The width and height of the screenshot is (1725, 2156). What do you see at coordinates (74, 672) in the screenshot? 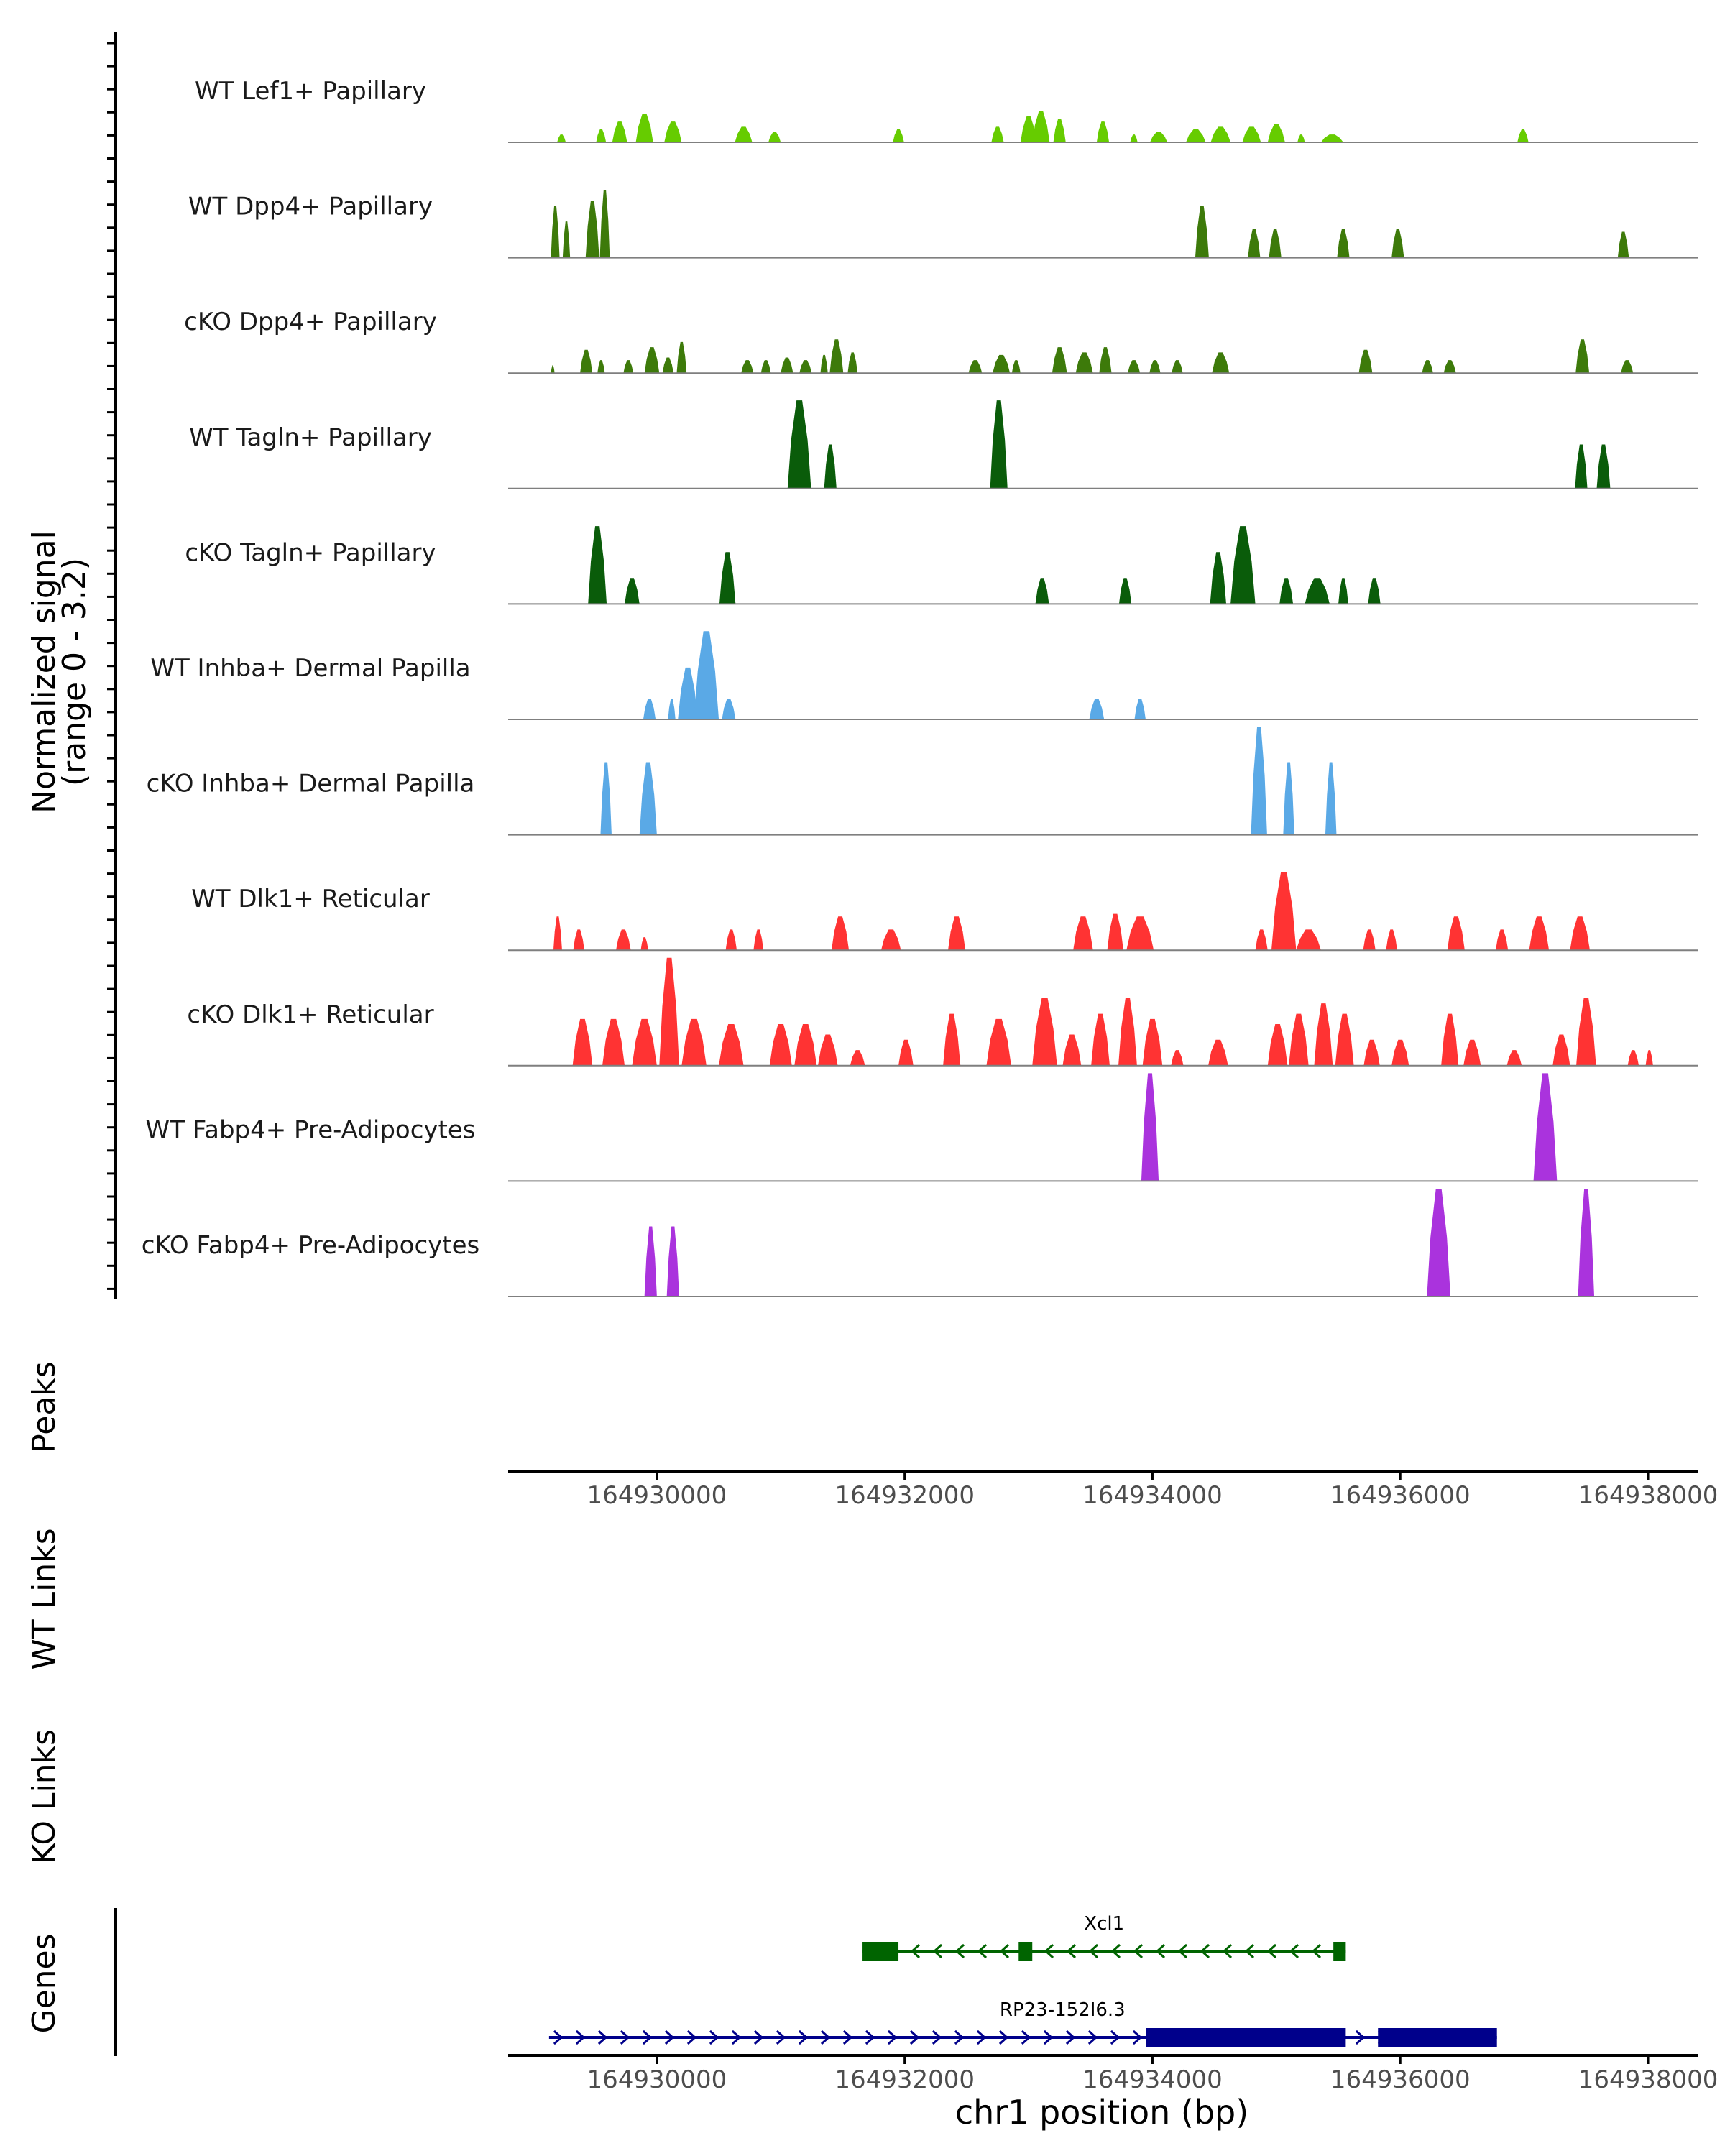
I see `signal-y-axis-label-line2: (range 0 - 3.2)` at bounding box center [74, 672].